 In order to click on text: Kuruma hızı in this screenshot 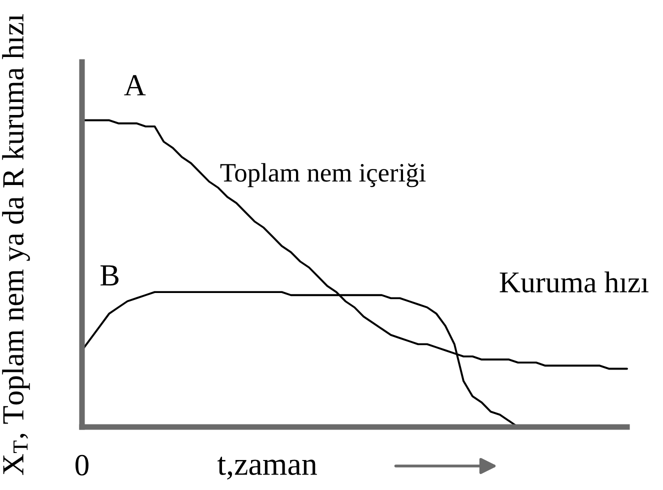, I will do `click(574, 281)`.